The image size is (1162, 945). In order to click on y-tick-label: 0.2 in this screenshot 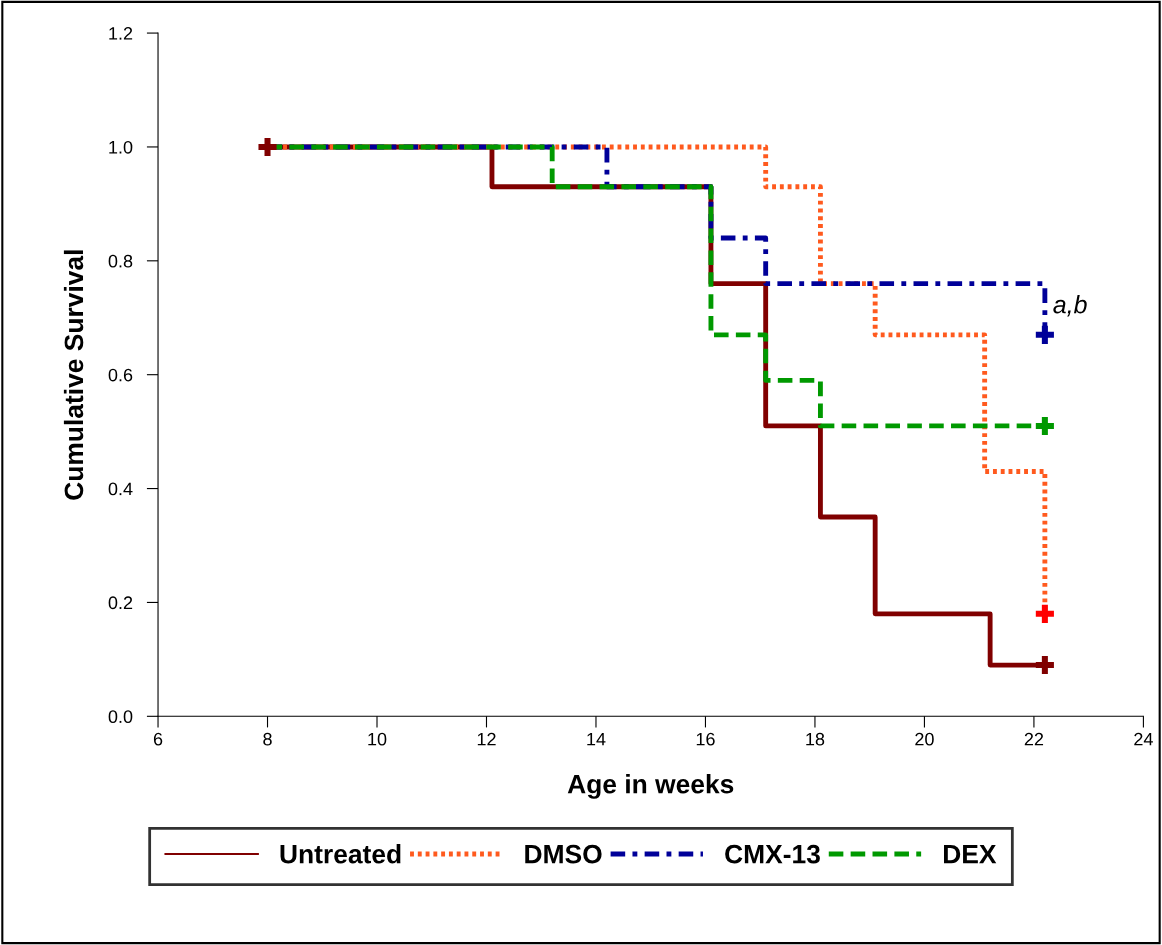, I will do `click(120, 603)`.